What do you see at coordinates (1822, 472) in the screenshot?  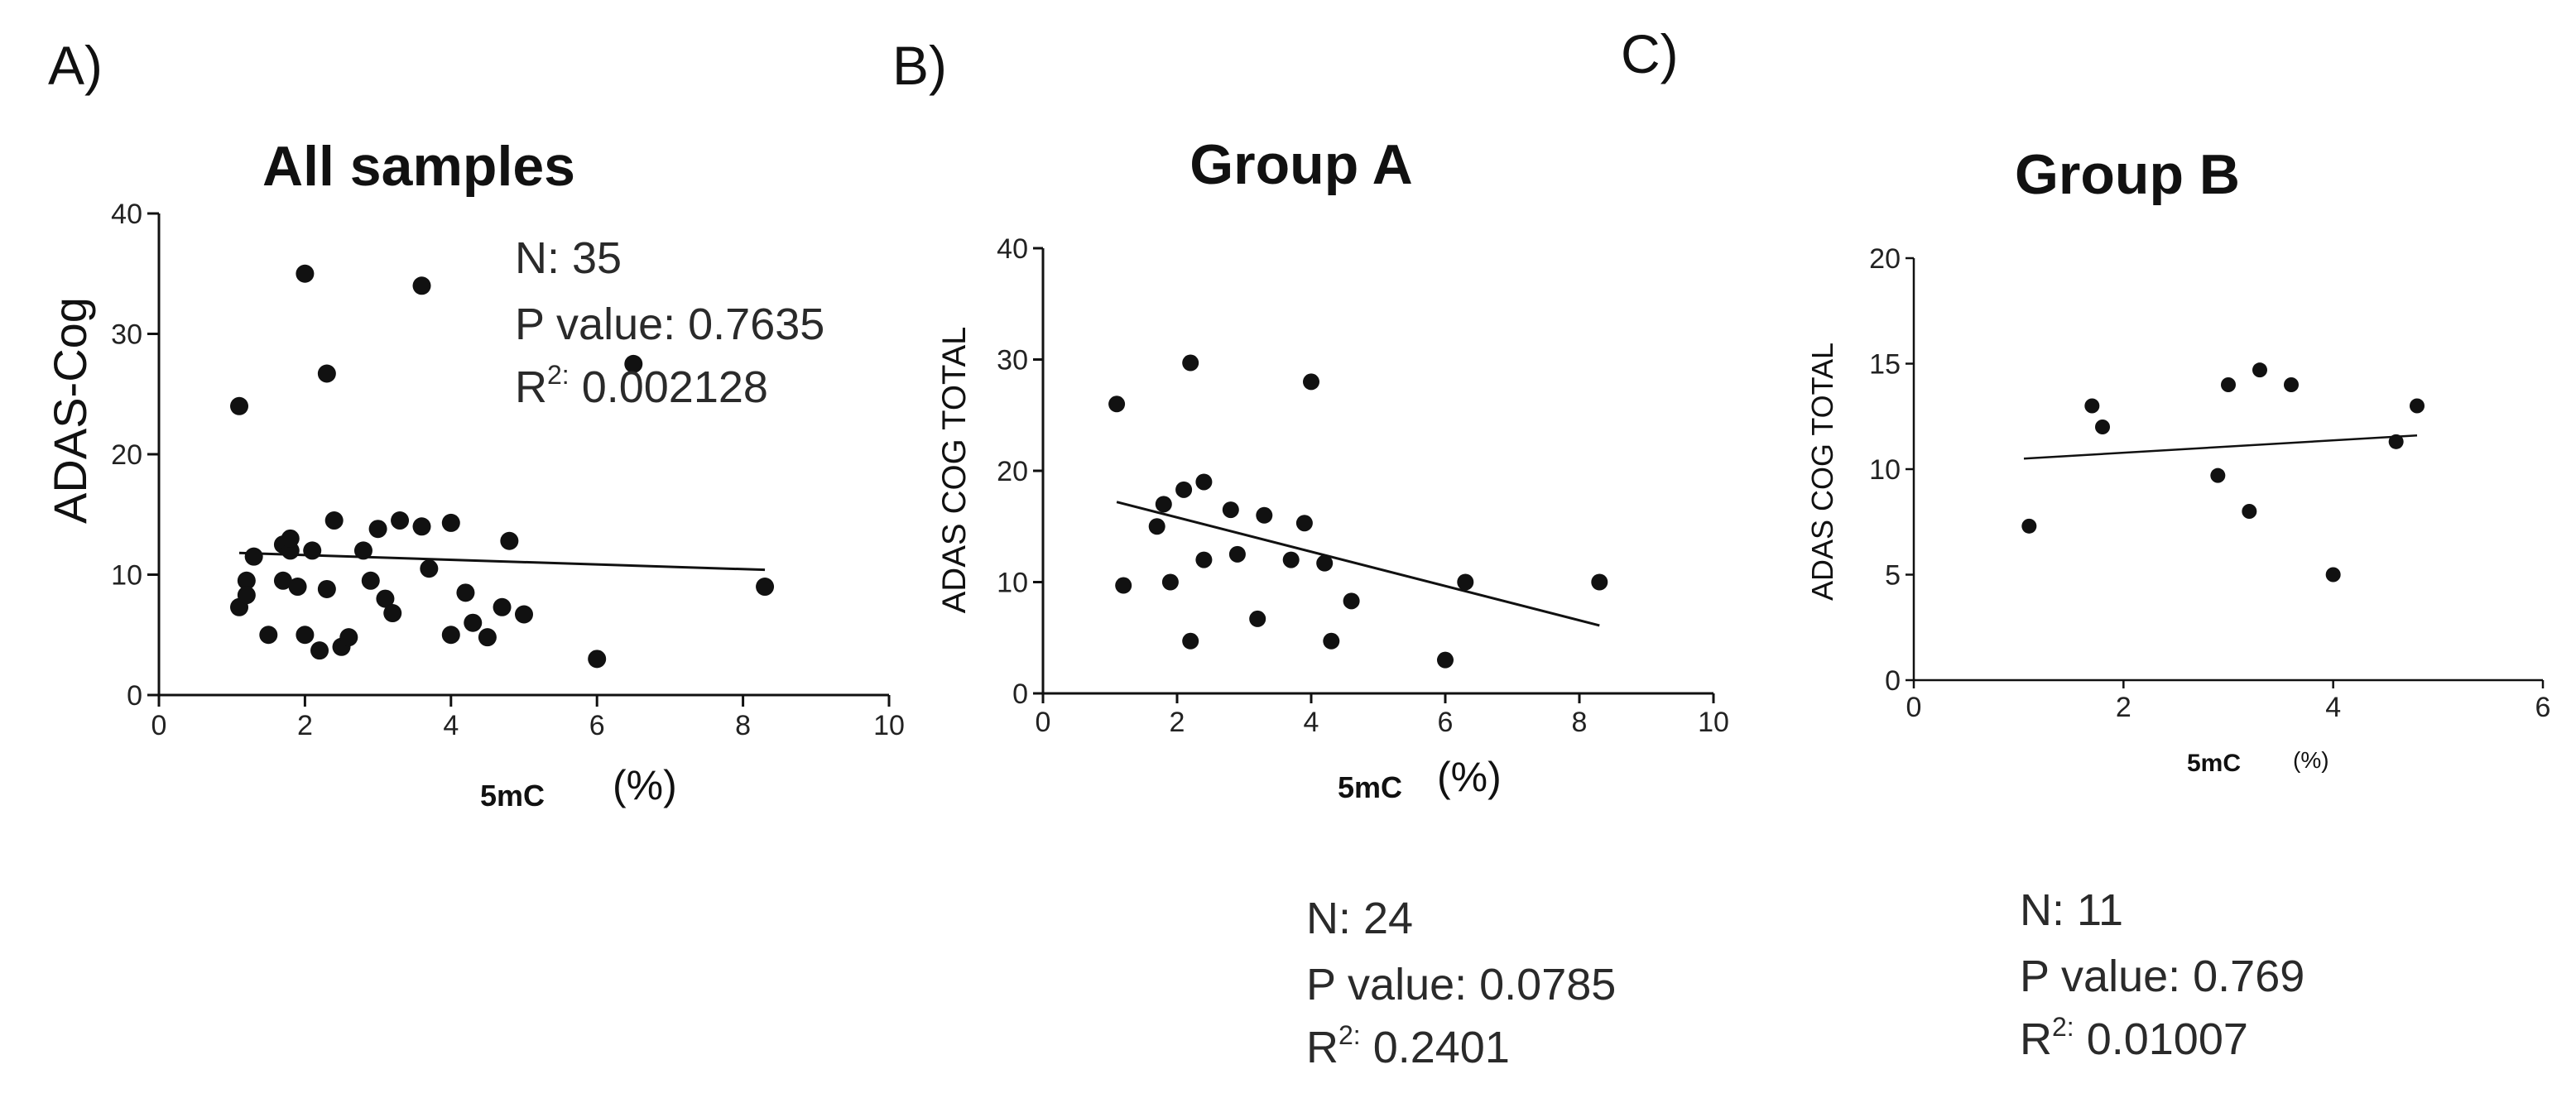 I see `y-axis-label-group-b: ADAS COG TOTAL` at bounding box center [1822, 472].